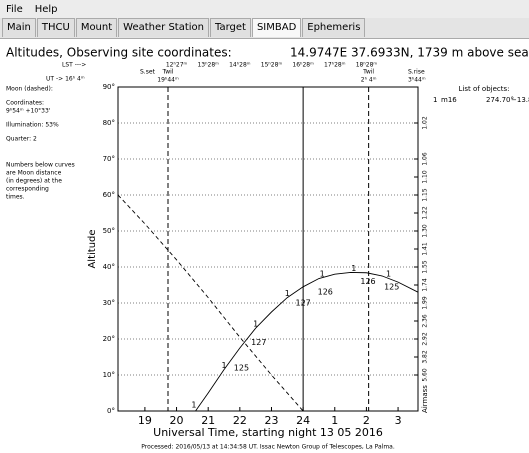 The width and height of the screenshot is (529, 453). Describe the element at coordinates (109, 267) in the screenshot. I see `y-tick-label: 40°` at that location.